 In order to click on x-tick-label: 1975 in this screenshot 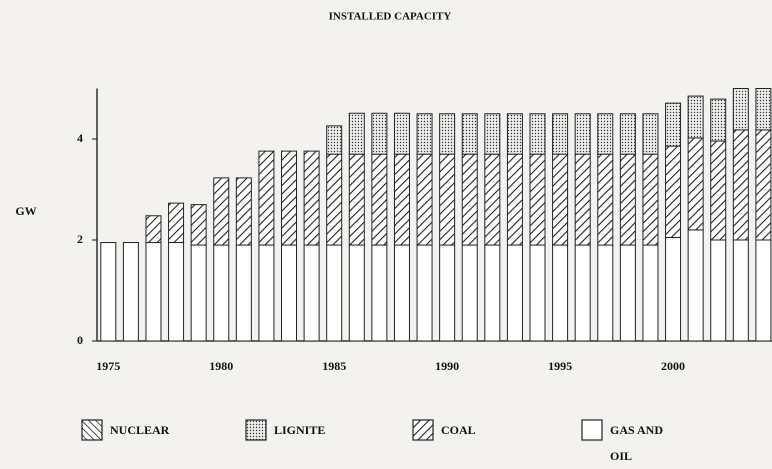, I will do `click(108, 366)`.